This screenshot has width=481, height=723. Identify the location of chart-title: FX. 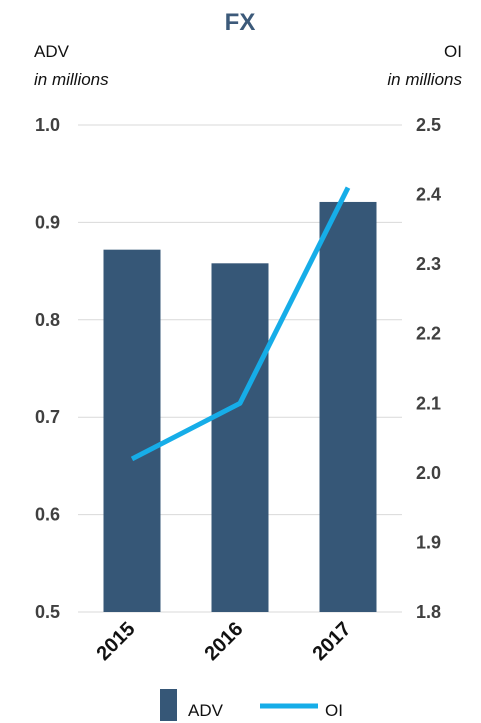
(240, 22).